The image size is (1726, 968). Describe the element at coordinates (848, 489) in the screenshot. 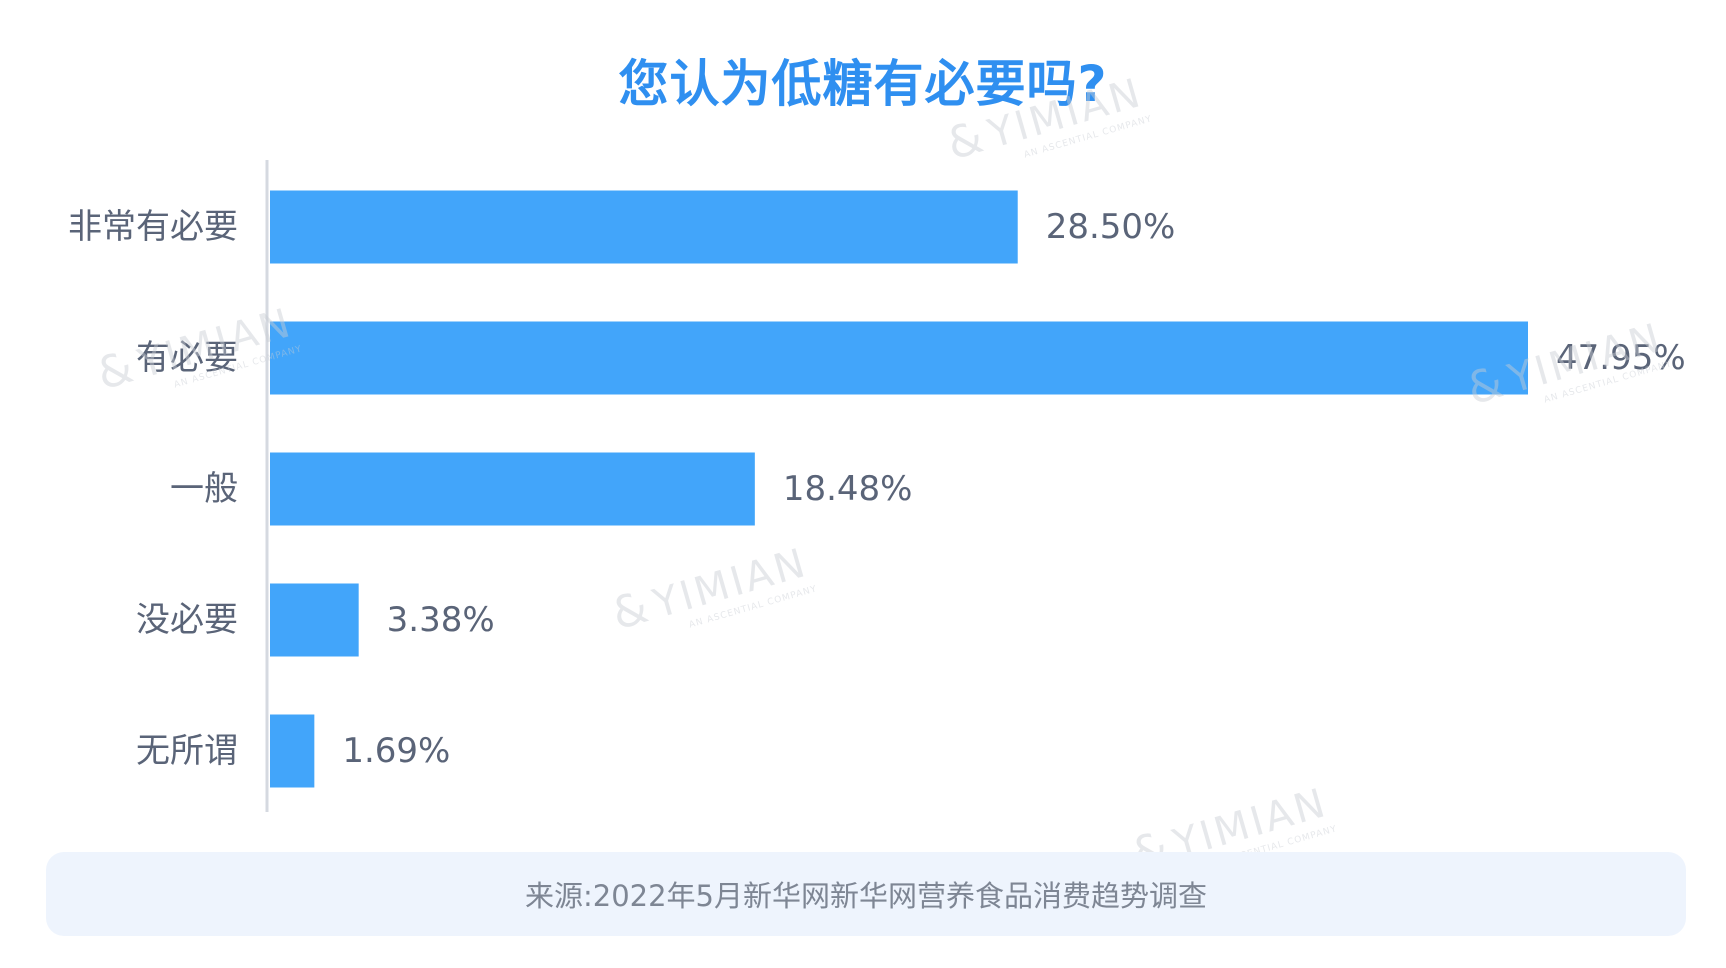

I see `value-label: 18.48%` at that location.